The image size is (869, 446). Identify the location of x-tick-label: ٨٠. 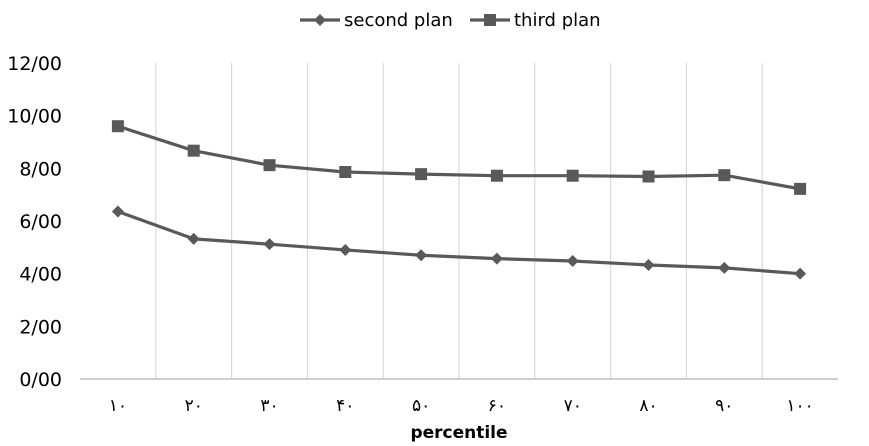
(648, 406).